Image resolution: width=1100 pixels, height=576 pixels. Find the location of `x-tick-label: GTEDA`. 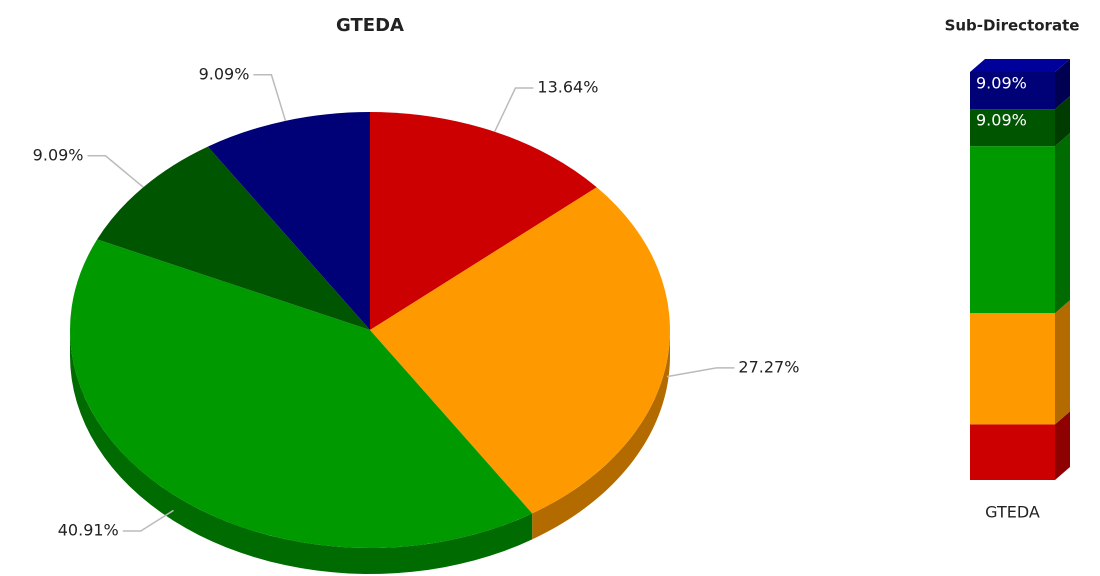

x-tick-label: GTEDA is located at coordinates (1012, 512).